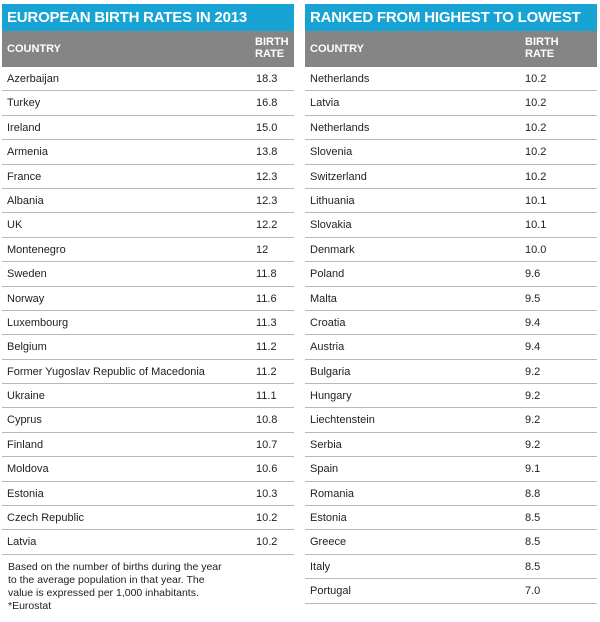 This screenshot has height=622, width=600. Describe the element at coordinates (270, 54) in the screenshot. I see `left-col-rate-line2: RATE` at that location.